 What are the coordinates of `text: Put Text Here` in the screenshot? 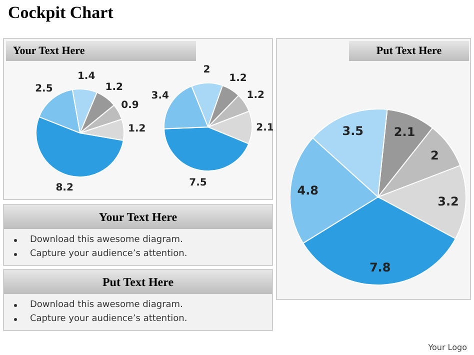 It's located at (138, 282).